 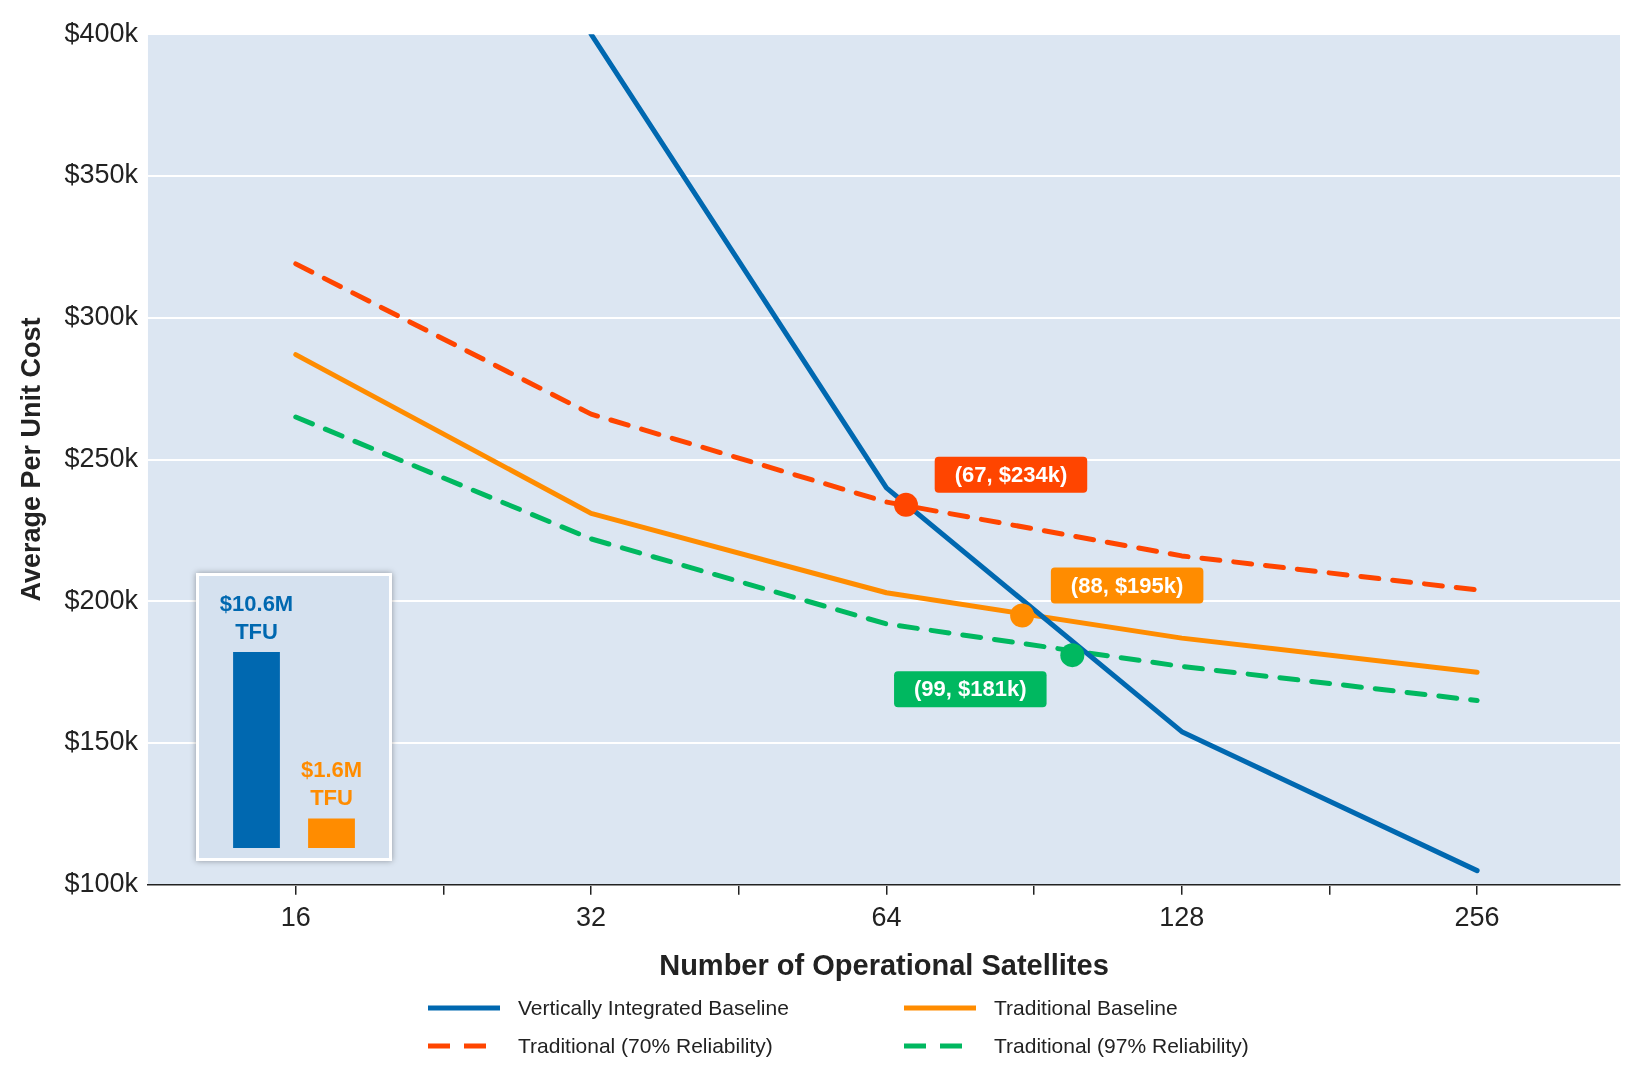 What do you see at coordinates (1127, 585) in the screenshot?
I see `annotation: (88, $195k)` at bounding box center [1127, 585].